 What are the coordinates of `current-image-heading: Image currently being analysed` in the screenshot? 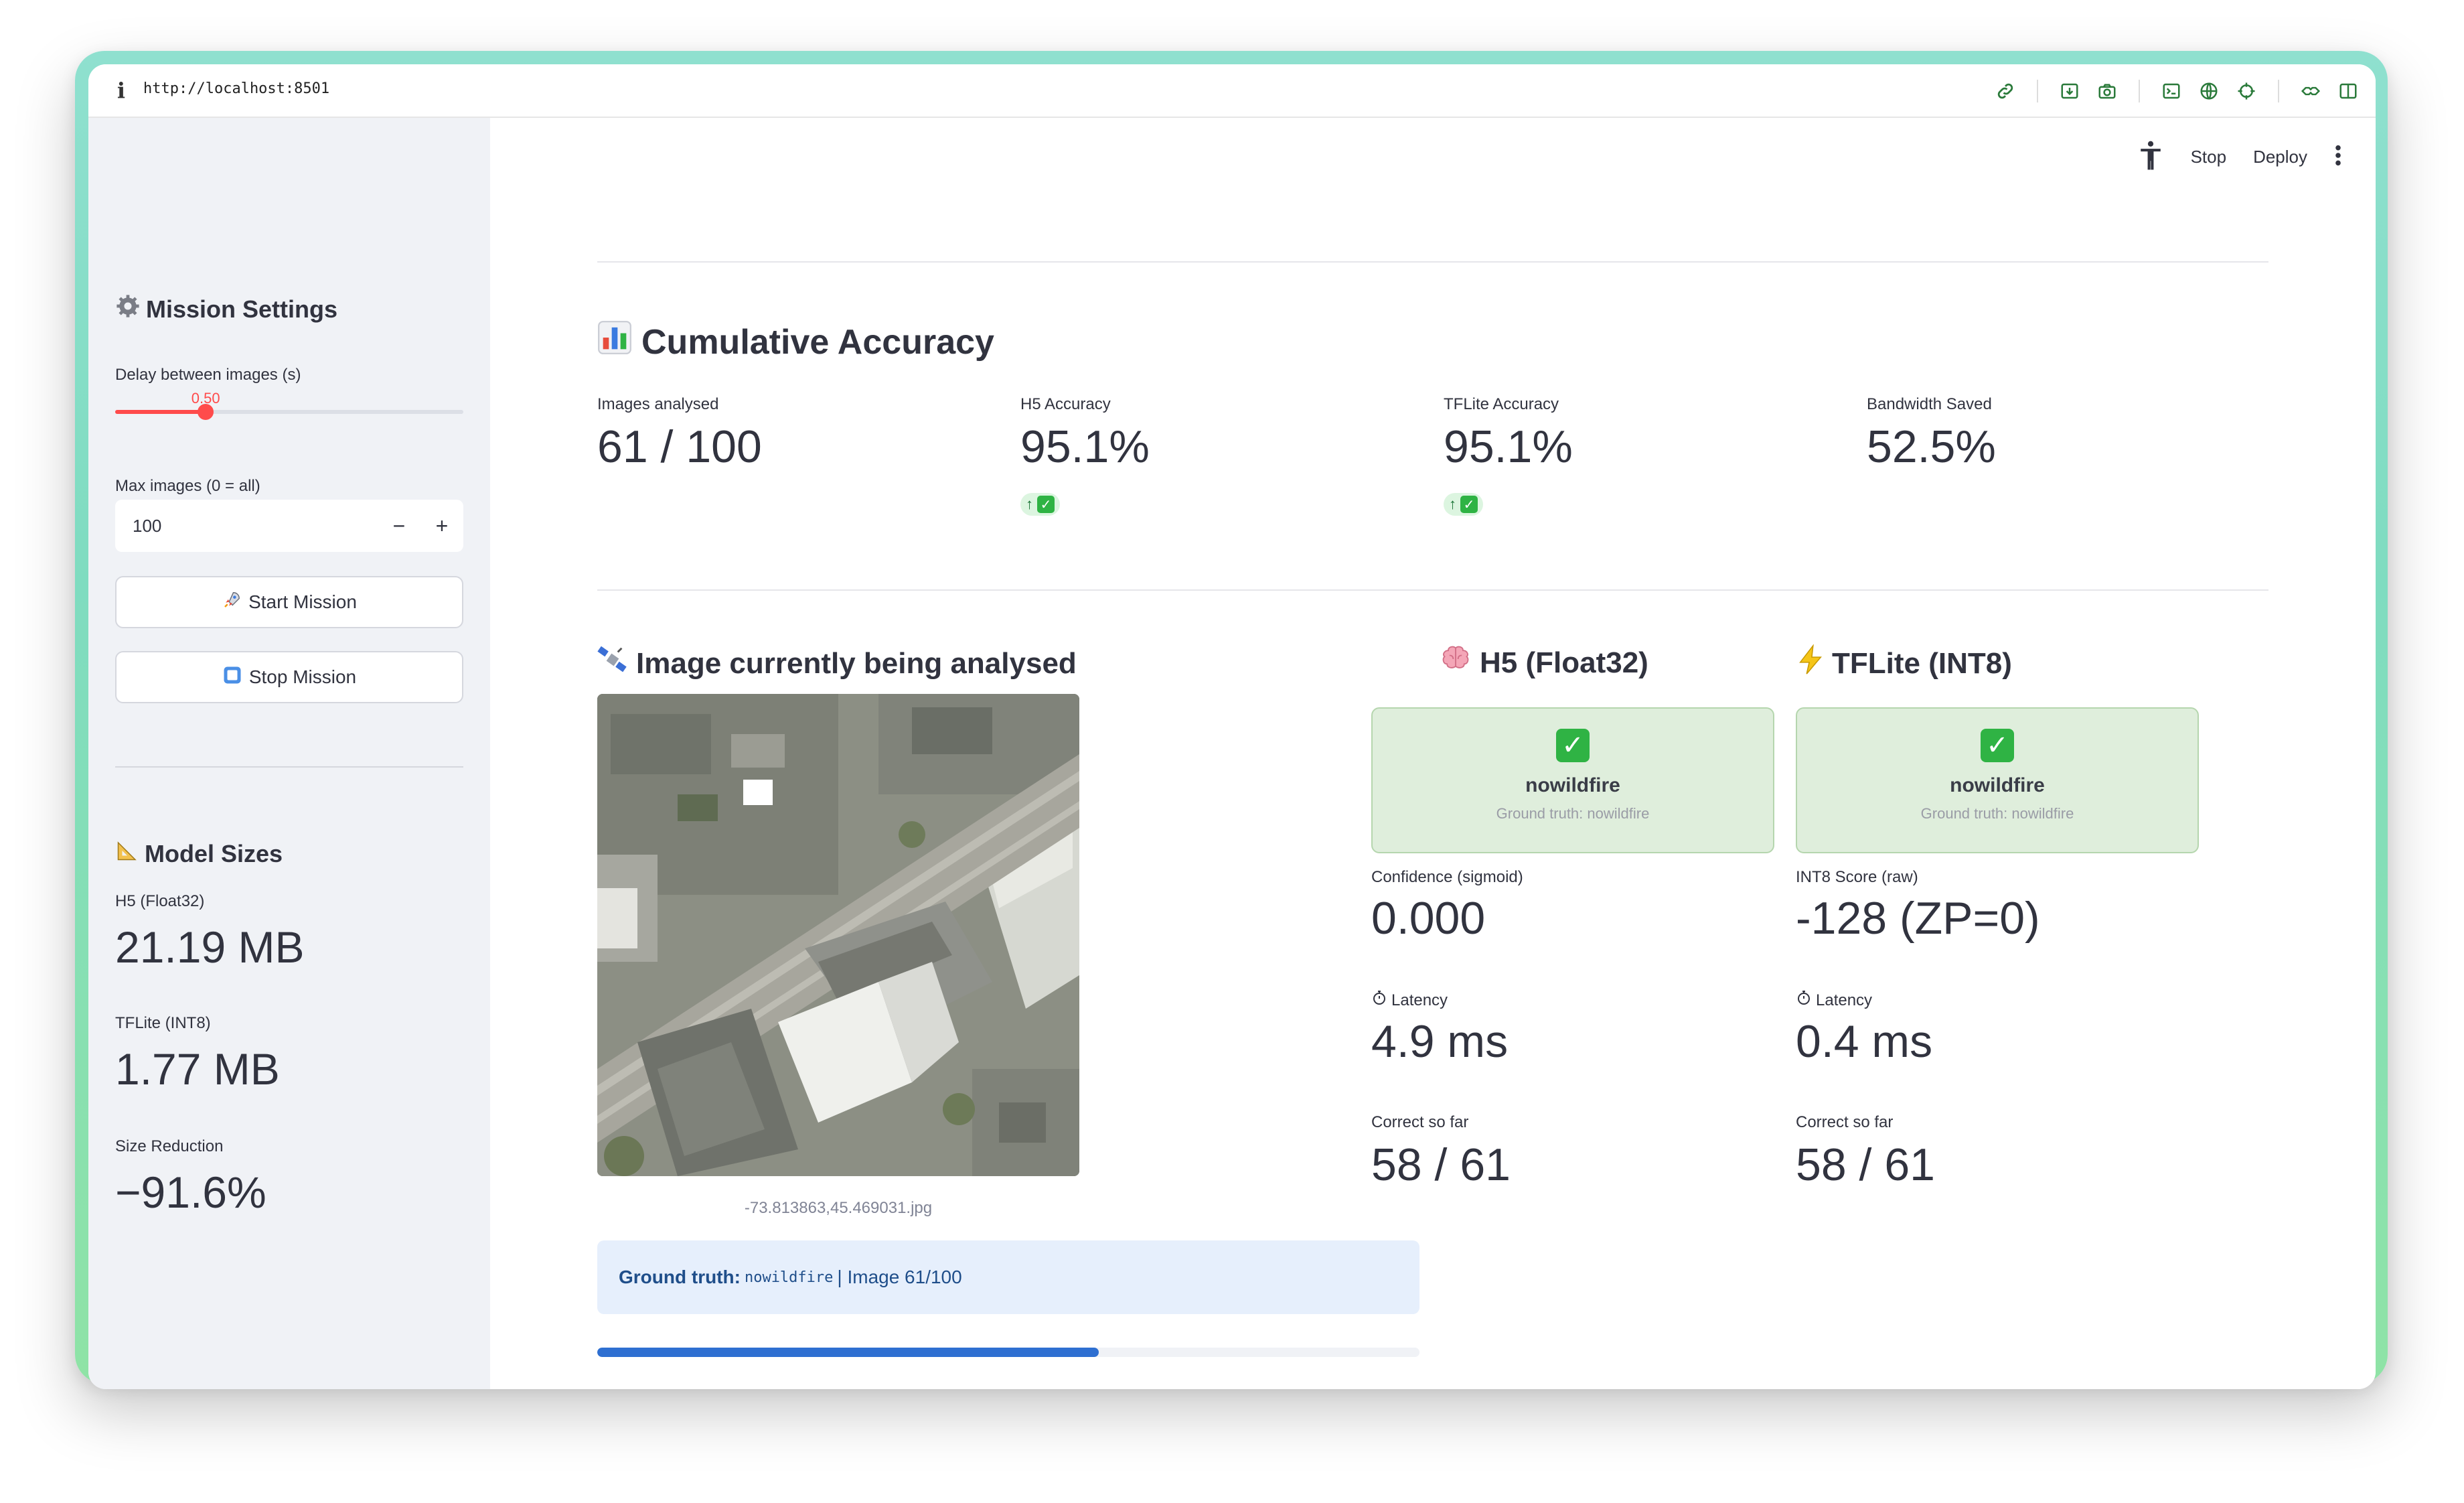 It's located at (837, 663).